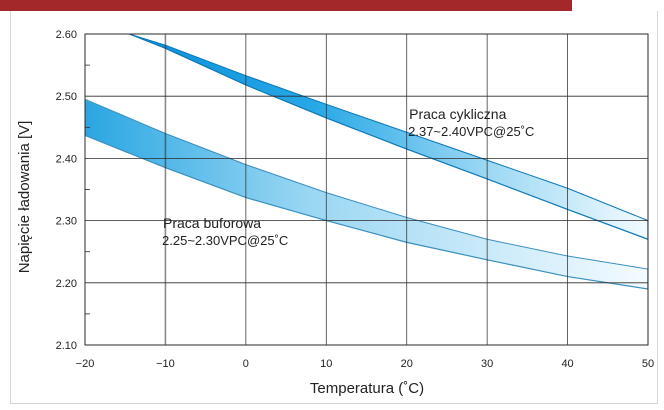 Image resolution: width=664 pixels, height=410 pixels. Describe the element at coordinates (471, 131) in the screenshot. I see `annotation-range: 2.37~2.40VPC@25˚C` at that location.